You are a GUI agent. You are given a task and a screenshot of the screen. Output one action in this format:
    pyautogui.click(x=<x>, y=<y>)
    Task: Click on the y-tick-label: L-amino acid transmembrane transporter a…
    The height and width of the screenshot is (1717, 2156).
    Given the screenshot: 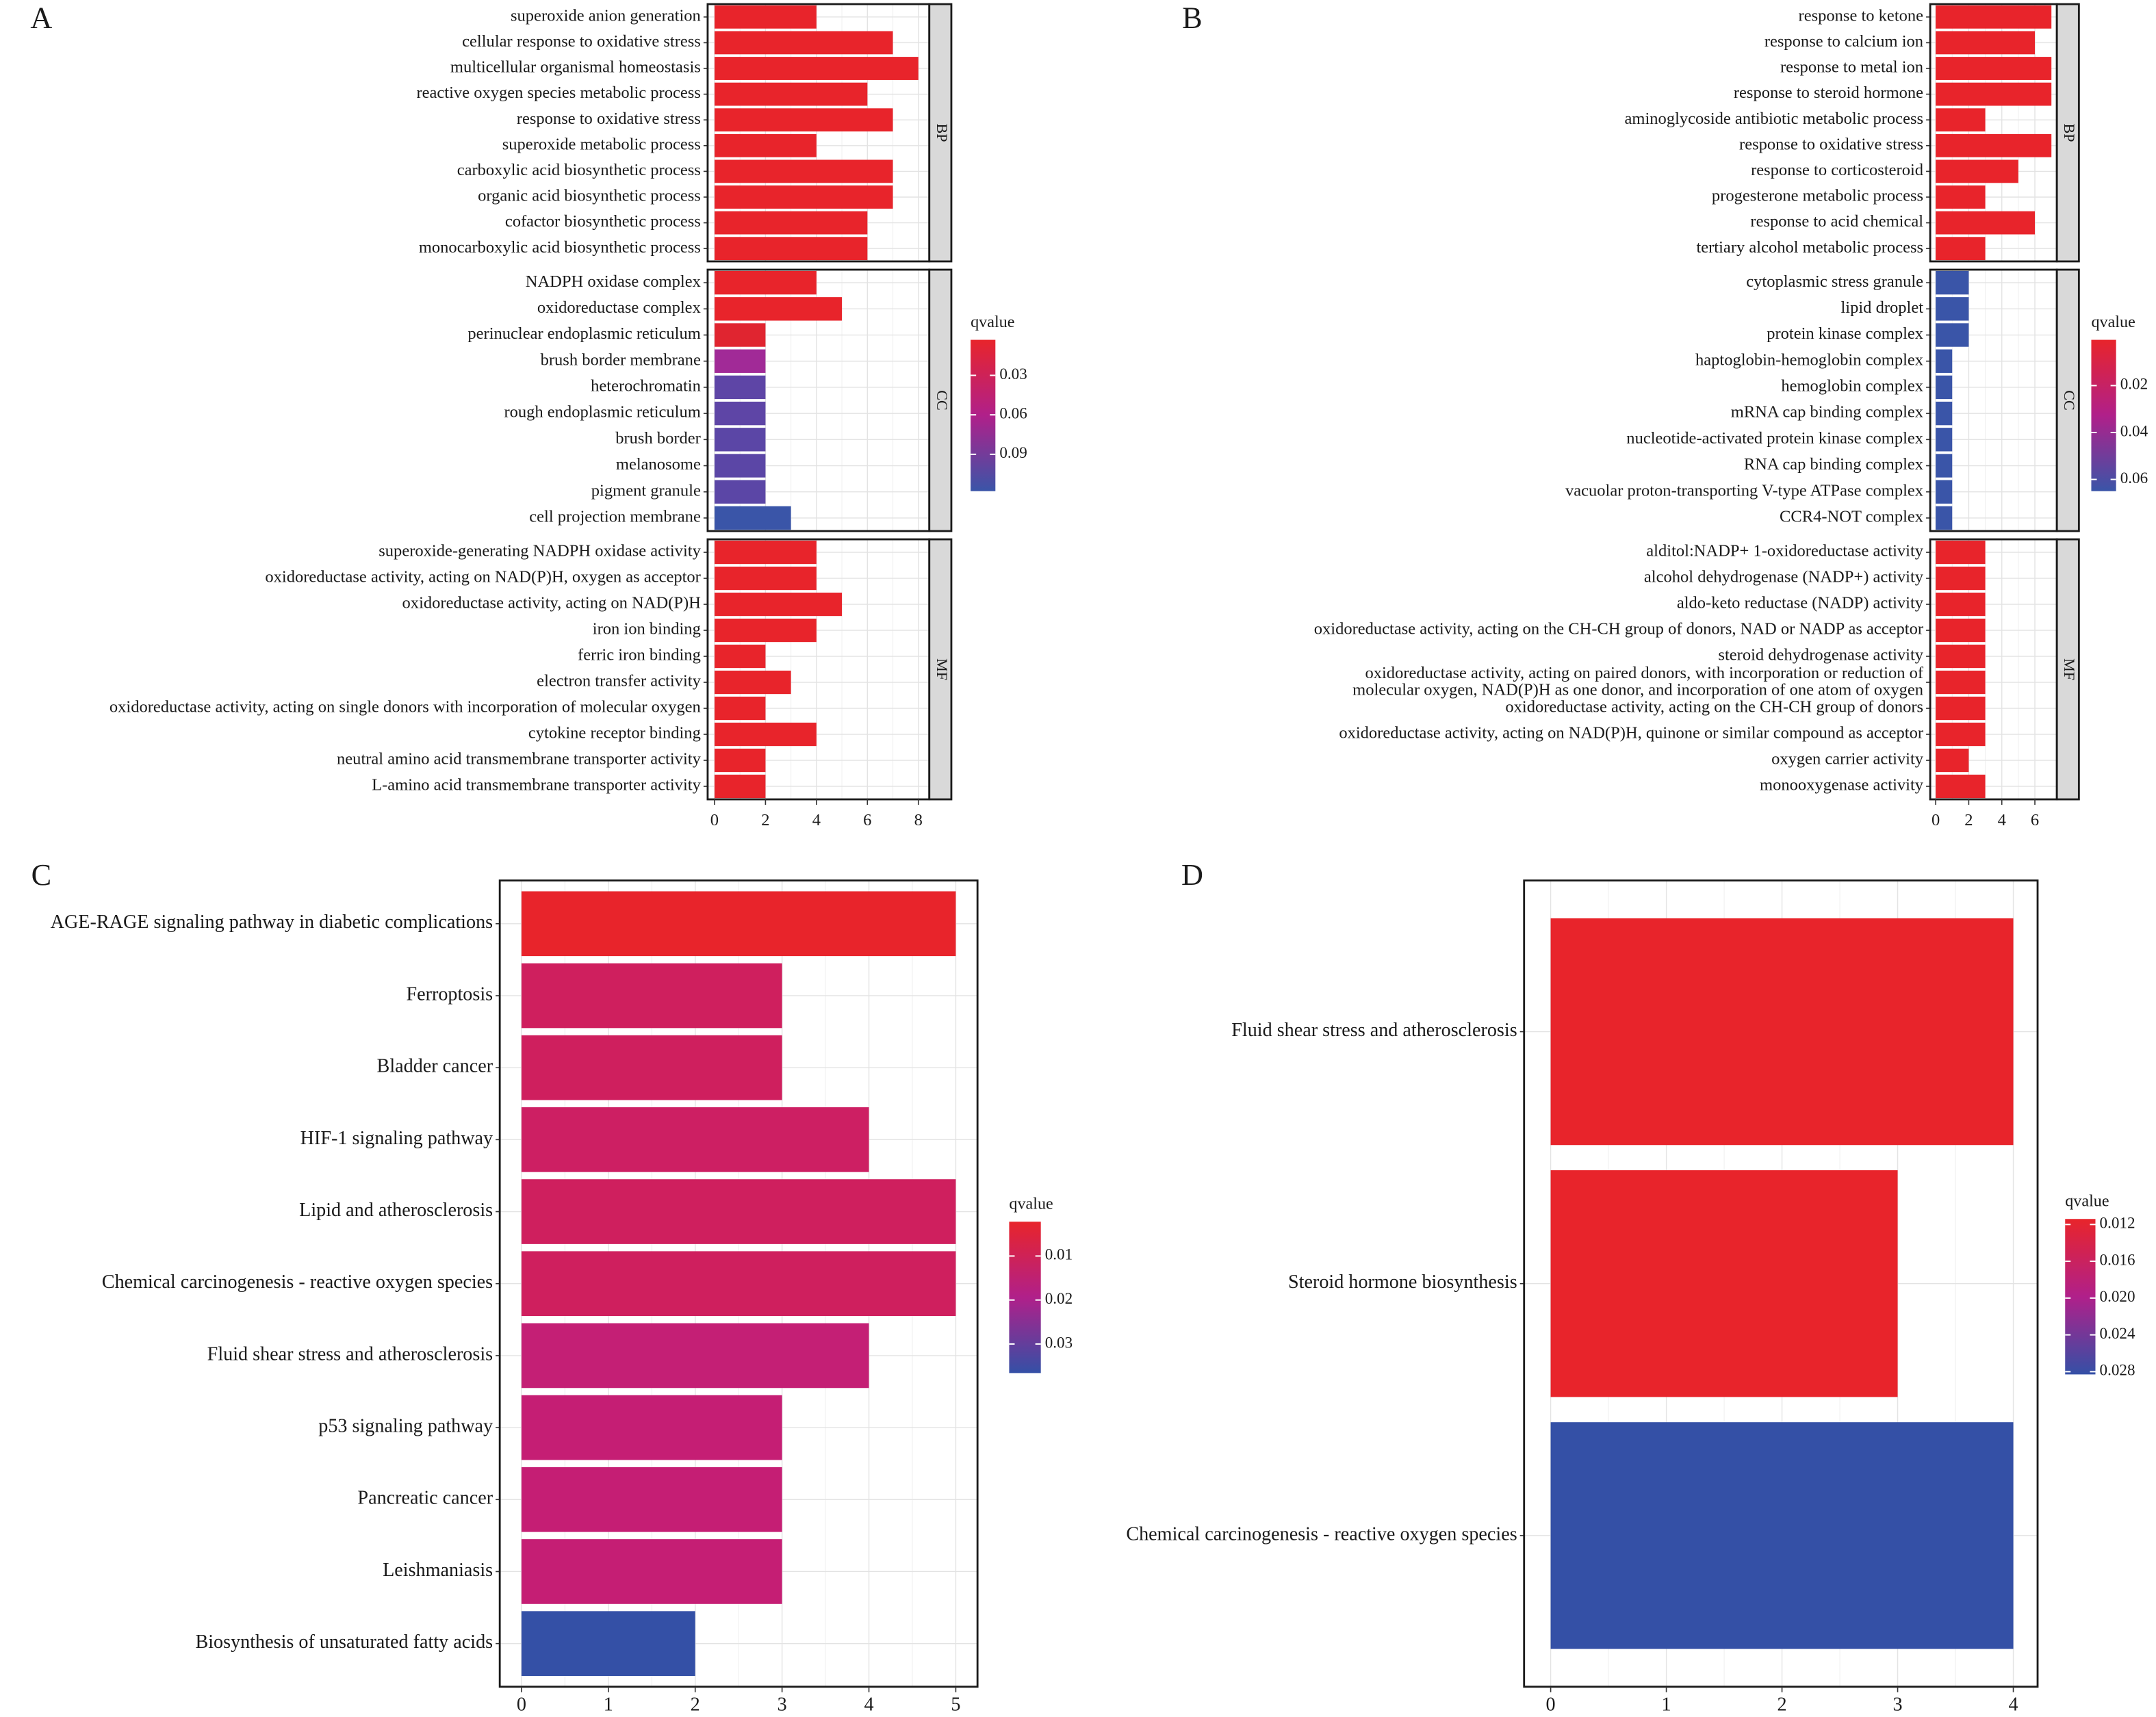 What is the action you would take?
    pyautogui.click(x=536, y=785)
    